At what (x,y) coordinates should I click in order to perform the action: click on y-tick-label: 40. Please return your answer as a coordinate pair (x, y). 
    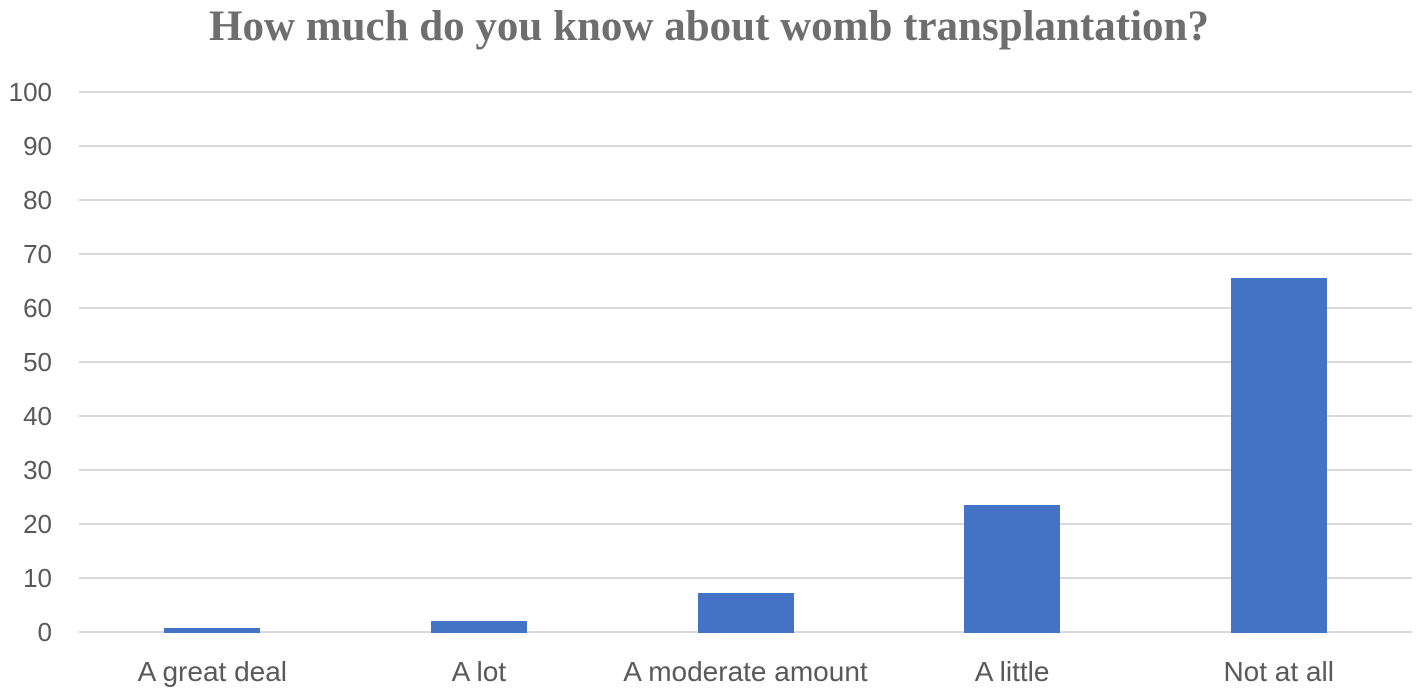
    Looking at the image, I should click on (37, 416).